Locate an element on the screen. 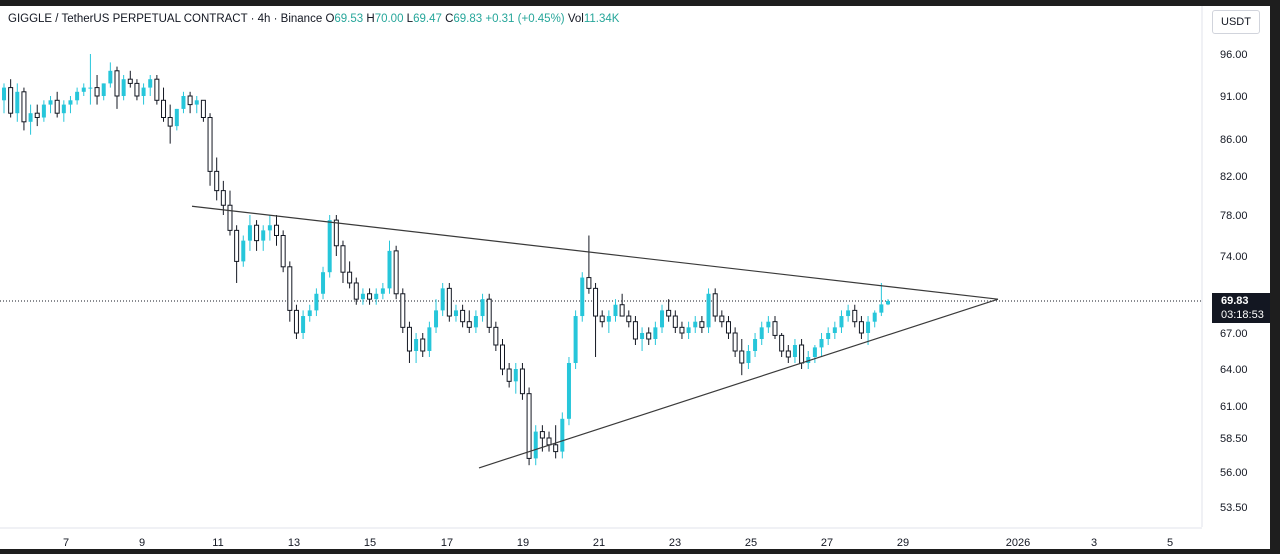 Image resolution: width=1280 pixels, height=554 pixels. price-tick-label: 86.00 is located at coordinates (1234, 140).